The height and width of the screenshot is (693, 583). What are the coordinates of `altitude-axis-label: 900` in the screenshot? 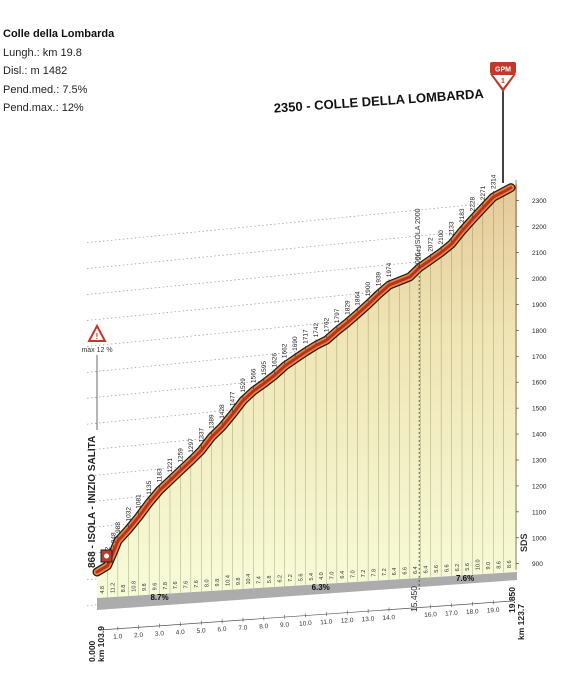 It's located at (537, 564).